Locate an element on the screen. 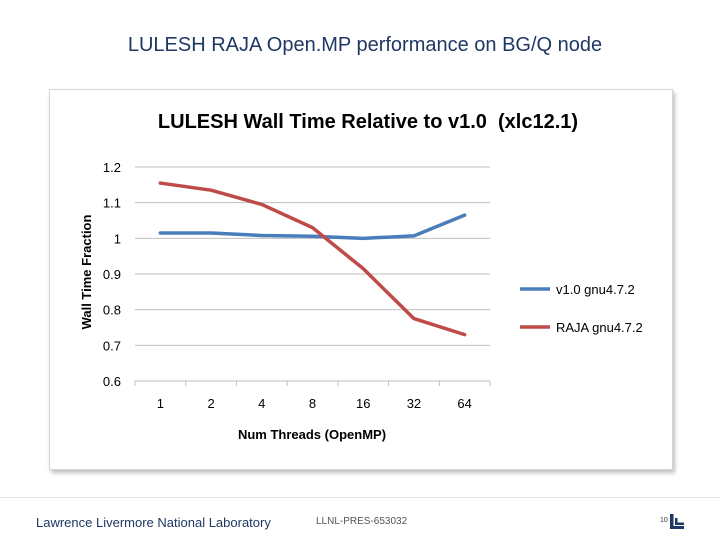 This screenshot has width=720, height=541. page-number: 10 is located at coordinates (664, 520).